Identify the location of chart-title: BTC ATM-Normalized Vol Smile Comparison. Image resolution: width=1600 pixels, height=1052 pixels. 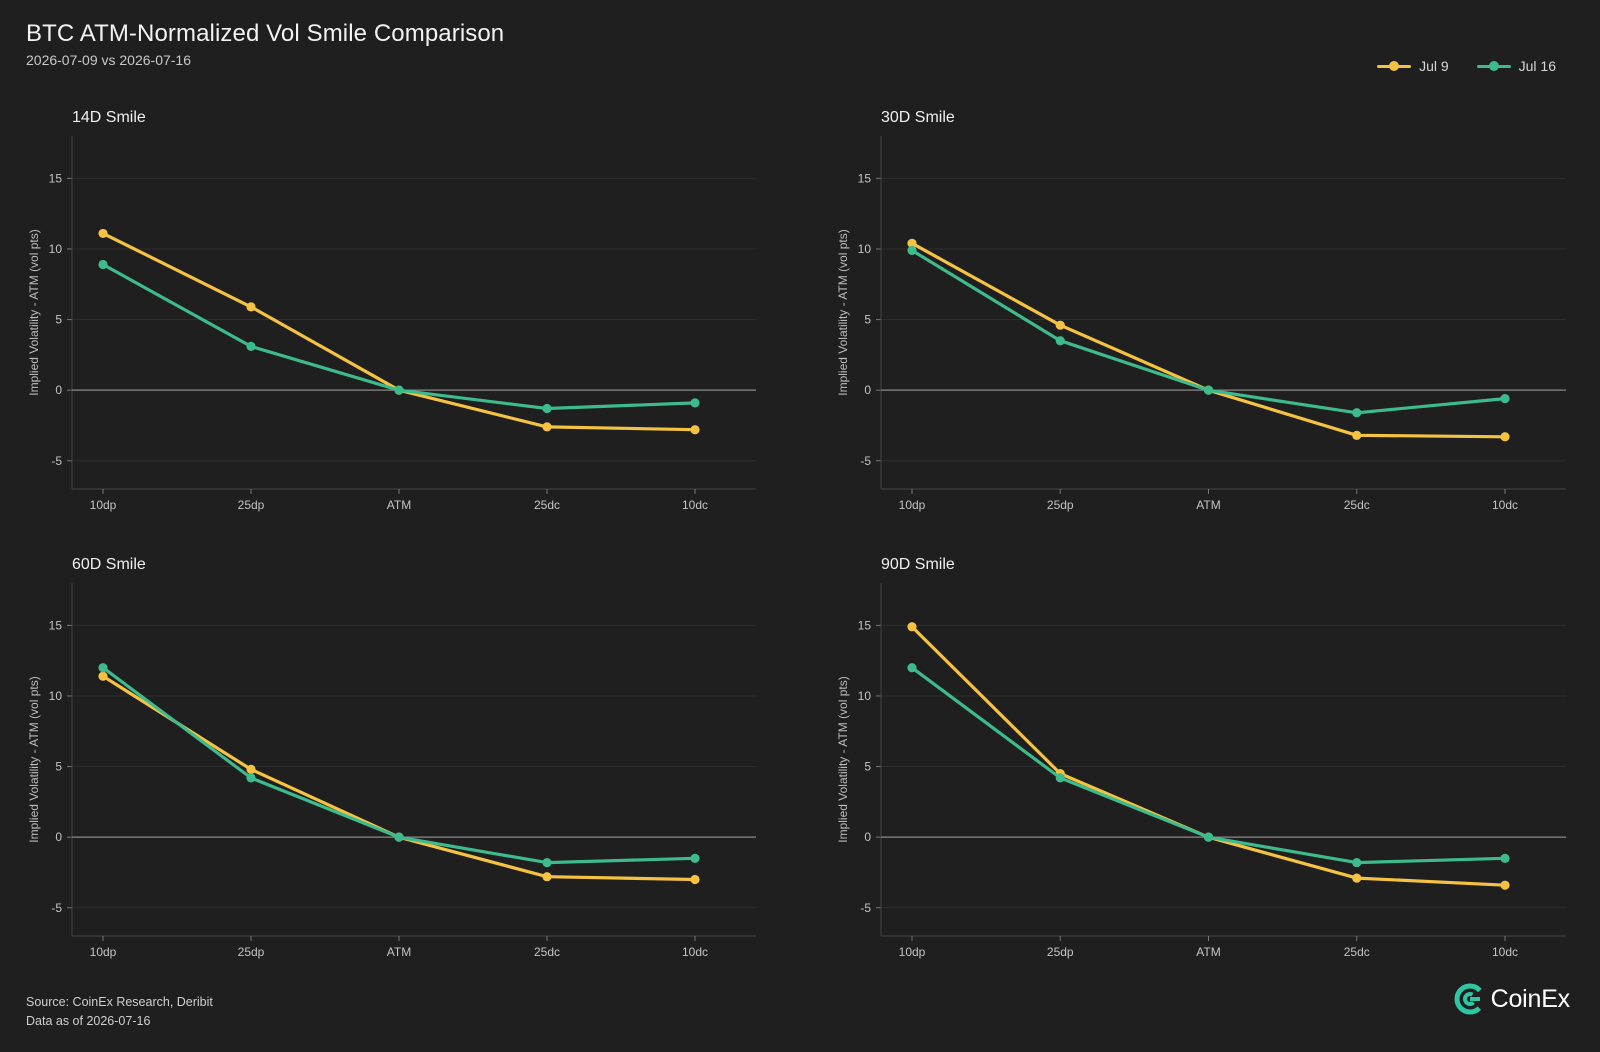
(265, 33).